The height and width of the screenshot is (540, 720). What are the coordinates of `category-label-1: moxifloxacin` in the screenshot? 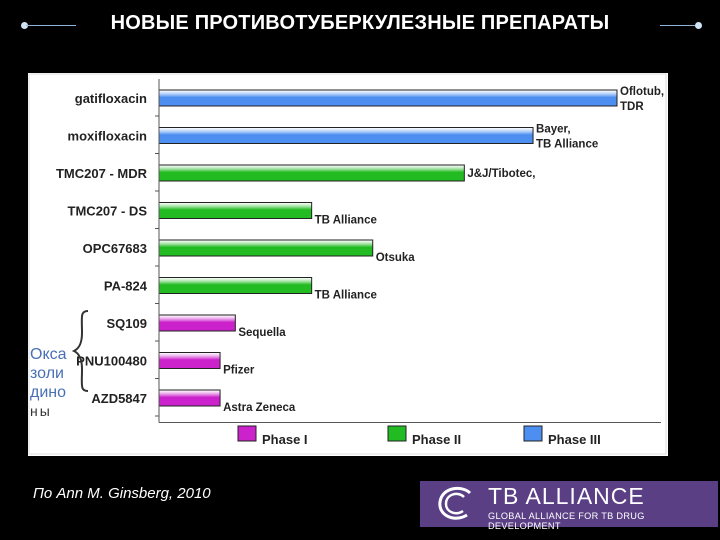 It's located at (108, 136).